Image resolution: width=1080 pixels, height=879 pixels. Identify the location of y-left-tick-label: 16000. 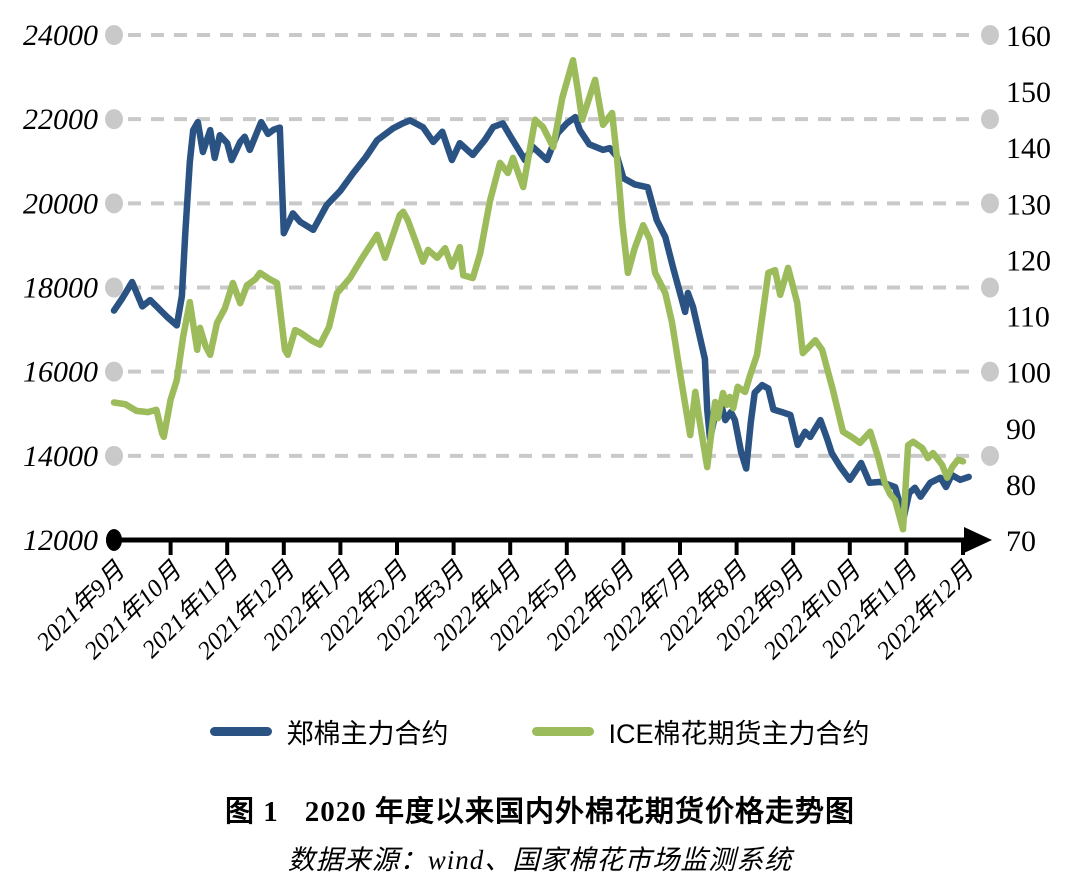
(60, 372).